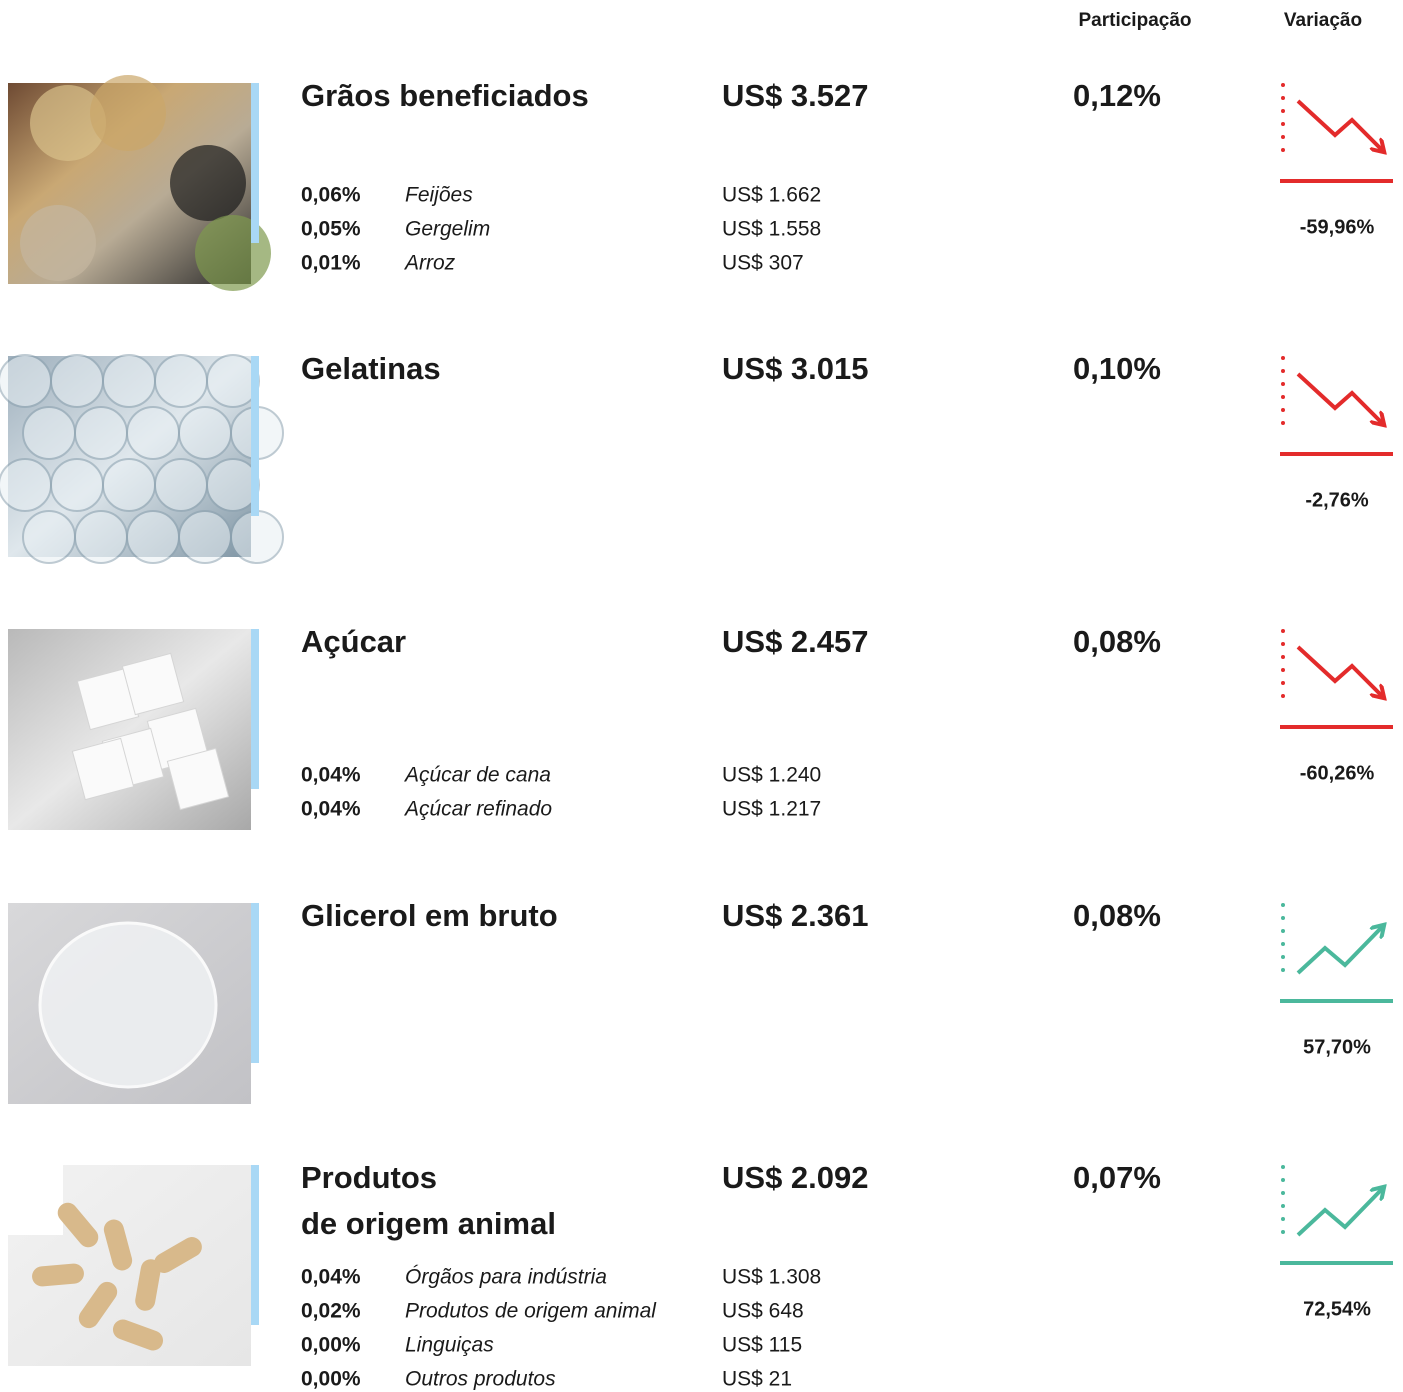 The image size is (1403, 1392). Describe the element at coordinates (353, 641) in the screenshot. I see `item-name: Açúcar` at that location.